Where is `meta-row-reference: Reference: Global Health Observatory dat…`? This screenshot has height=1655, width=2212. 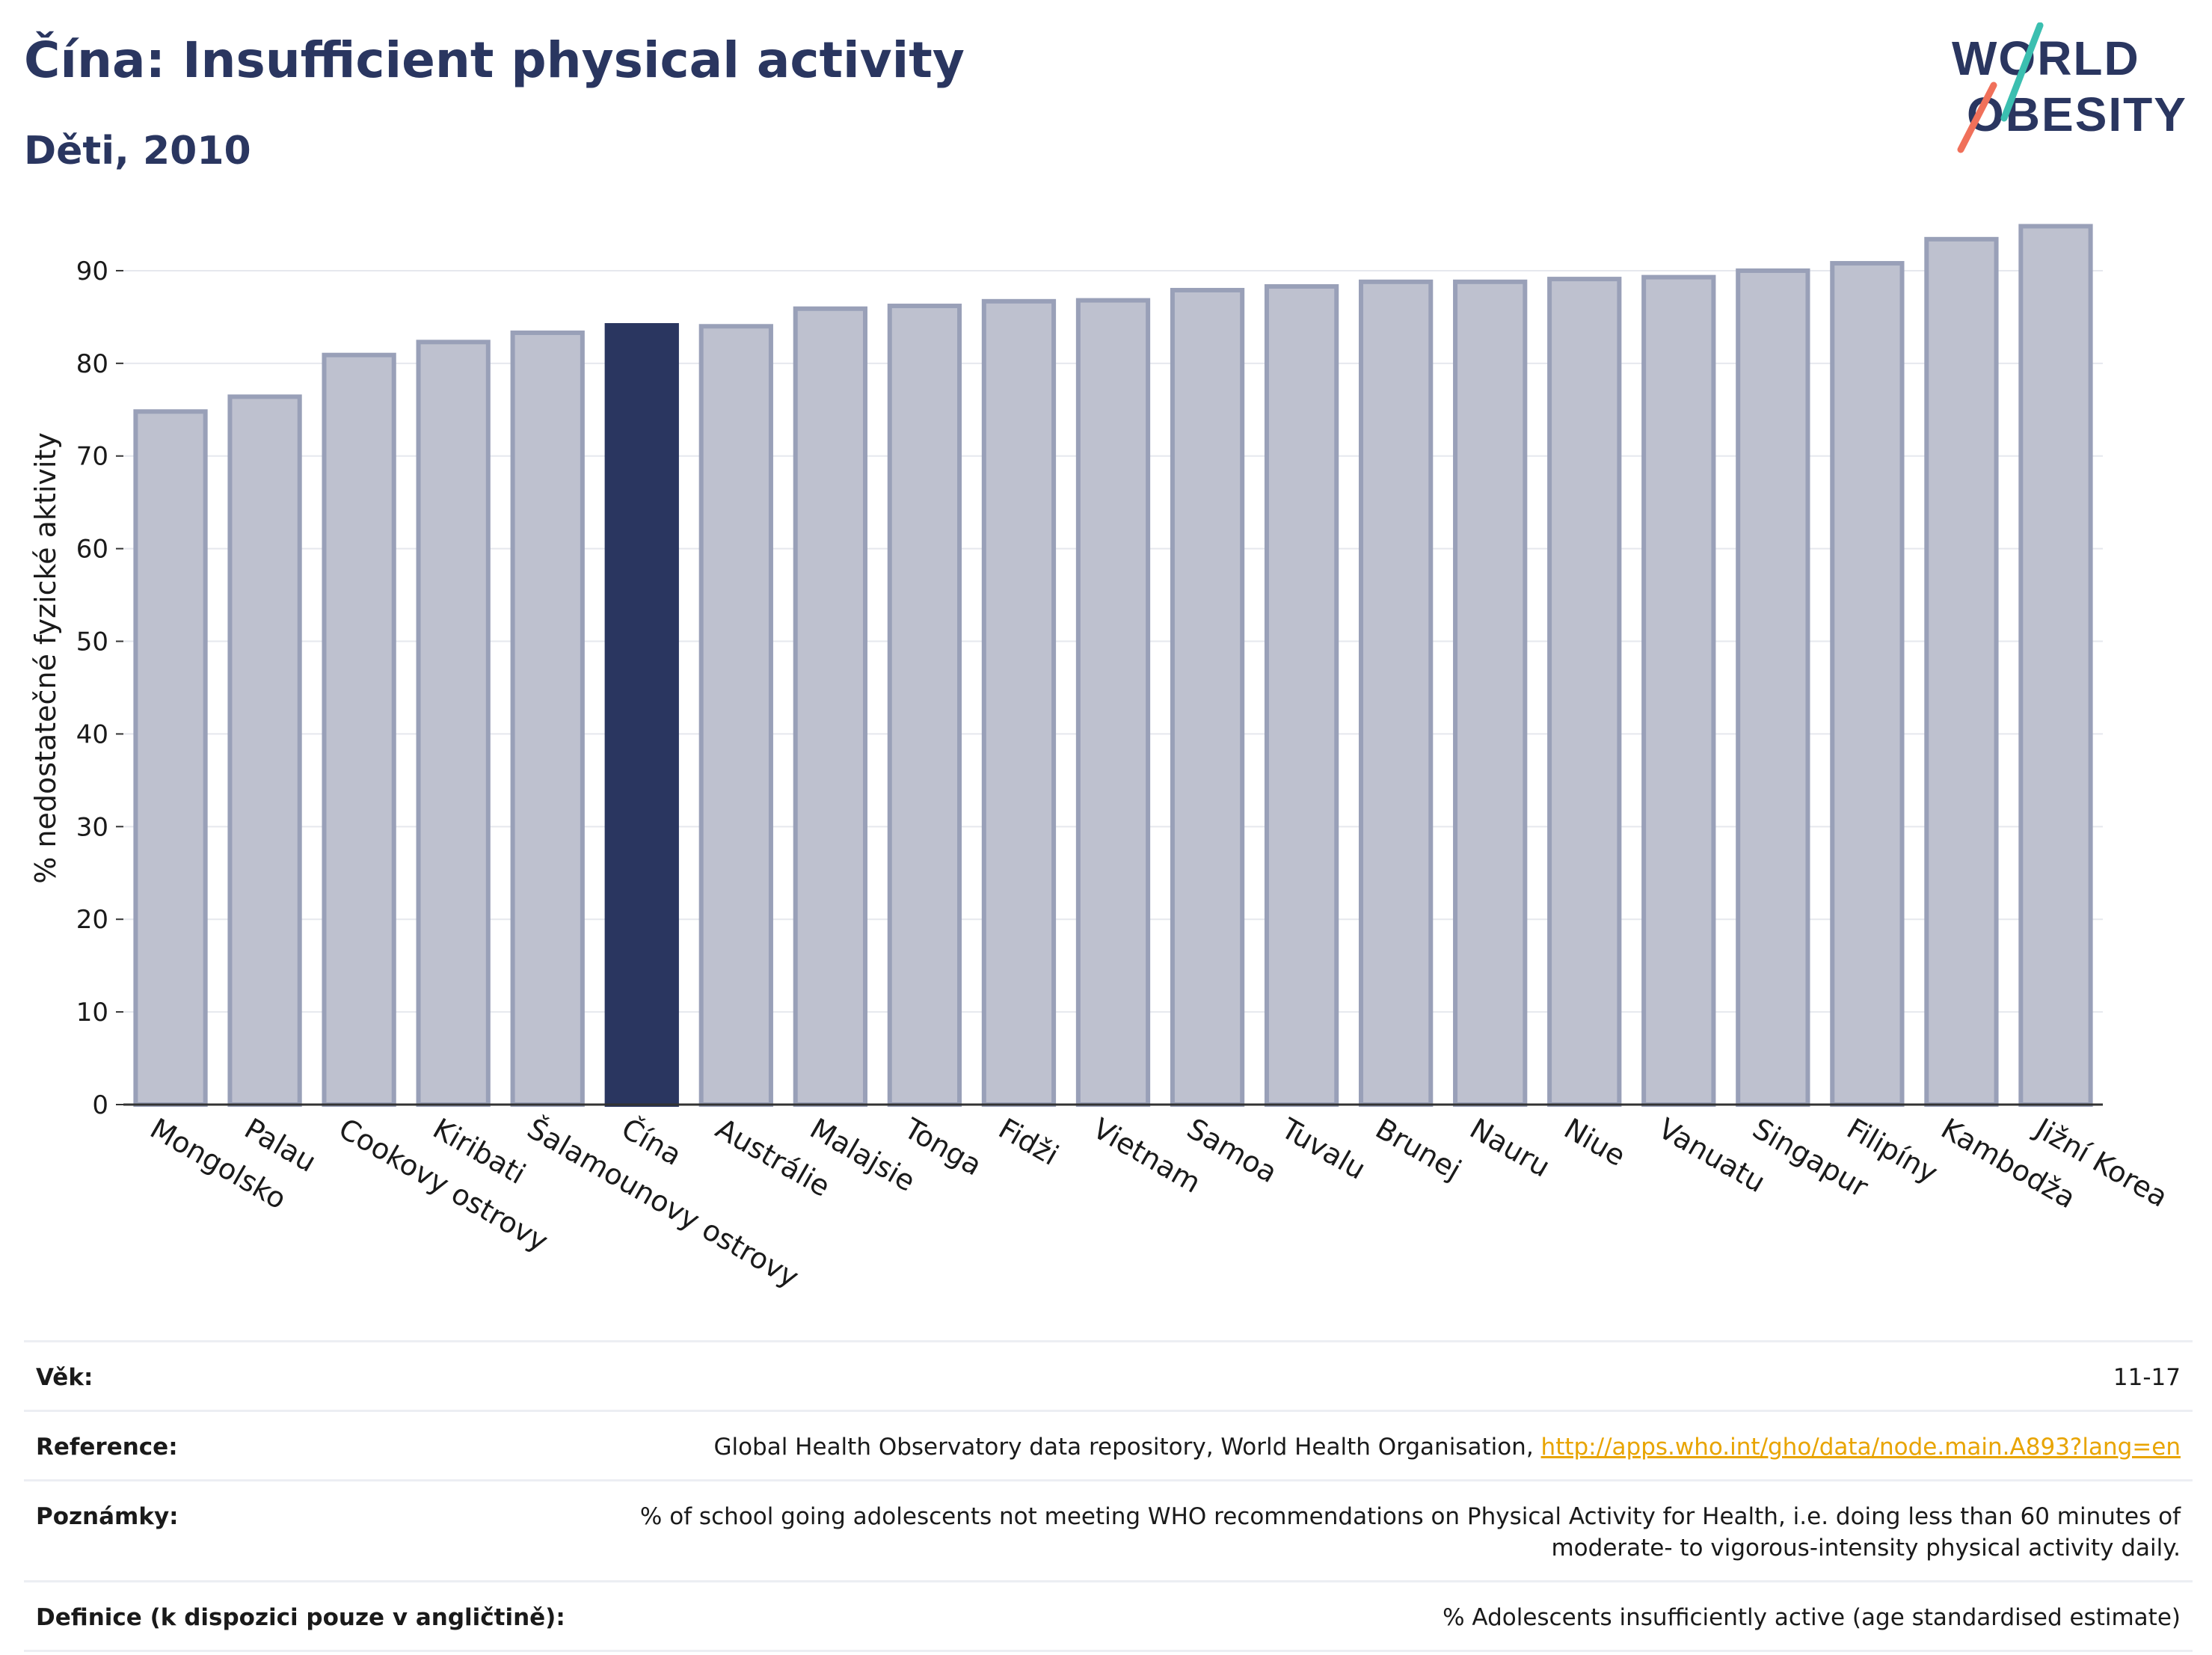
meta-row-reference: Reference: Global Health Observatory dat… is located at coordinates (1108, 1444).